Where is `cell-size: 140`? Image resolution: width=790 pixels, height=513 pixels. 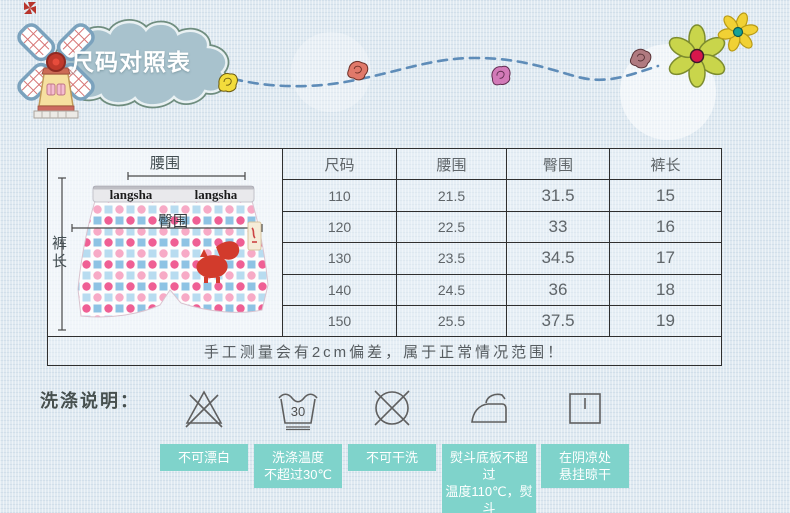
cell-size: 140 is located at coordinates (339, 290).